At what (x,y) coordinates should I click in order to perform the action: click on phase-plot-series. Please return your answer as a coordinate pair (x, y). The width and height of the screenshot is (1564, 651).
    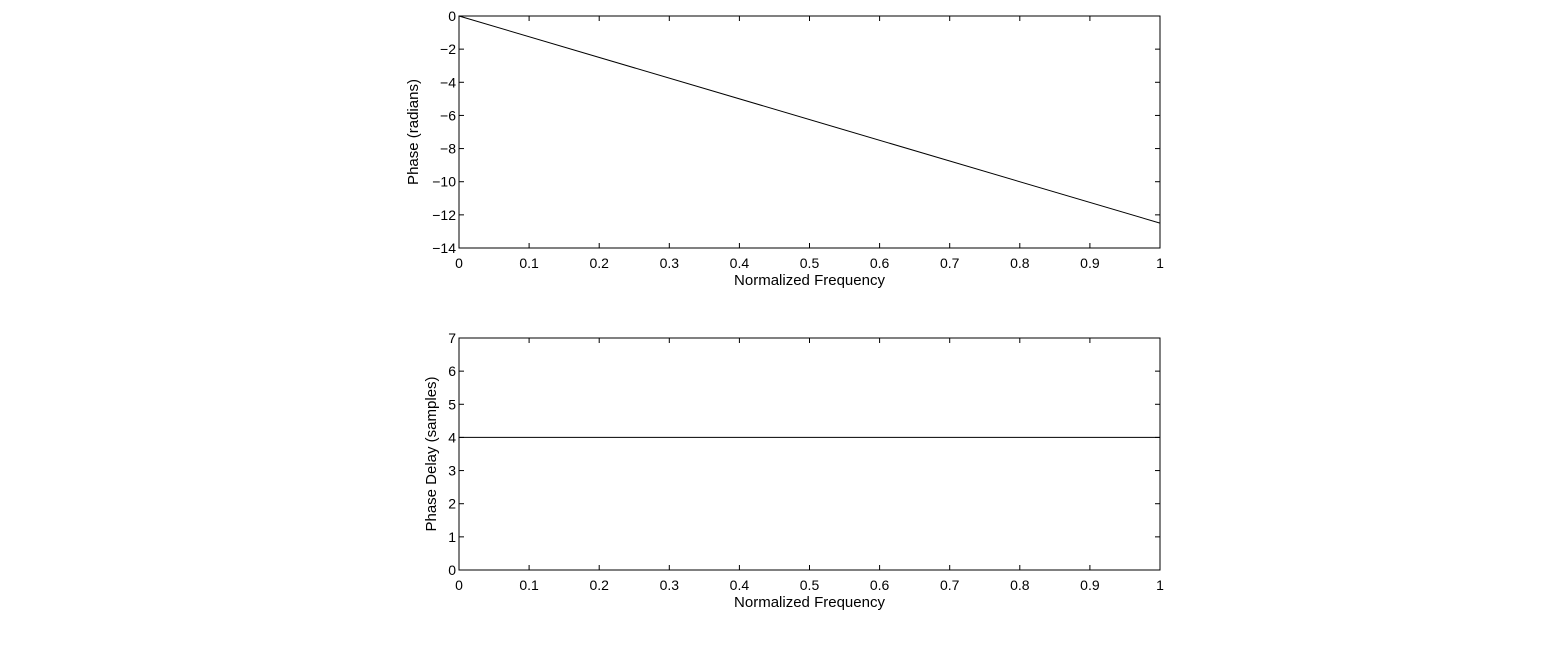
    Looking at the image, I should click on (809, 119).